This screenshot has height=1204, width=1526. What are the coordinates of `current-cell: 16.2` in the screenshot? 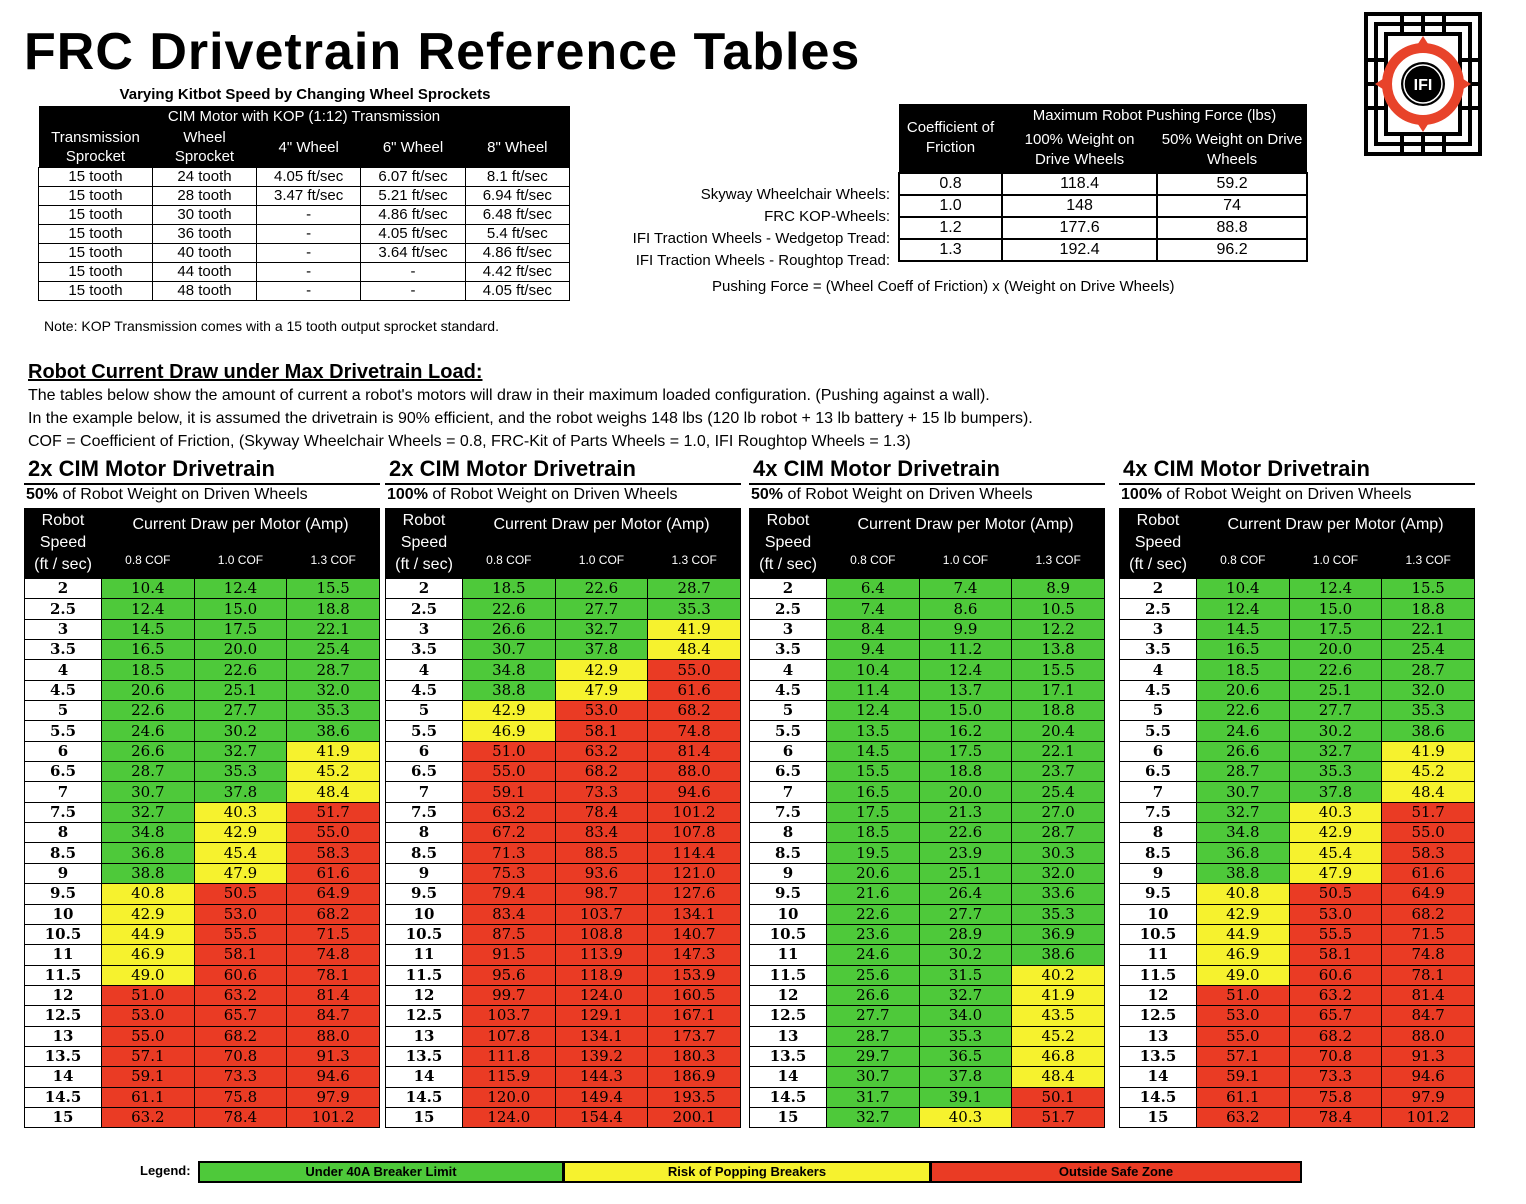 It's located at (965, 731).